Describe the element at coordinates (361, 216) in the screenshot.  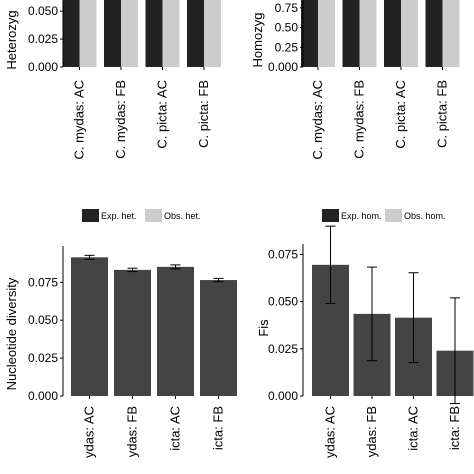
I see `legend-label-expected: Exp. hom.` at that location.